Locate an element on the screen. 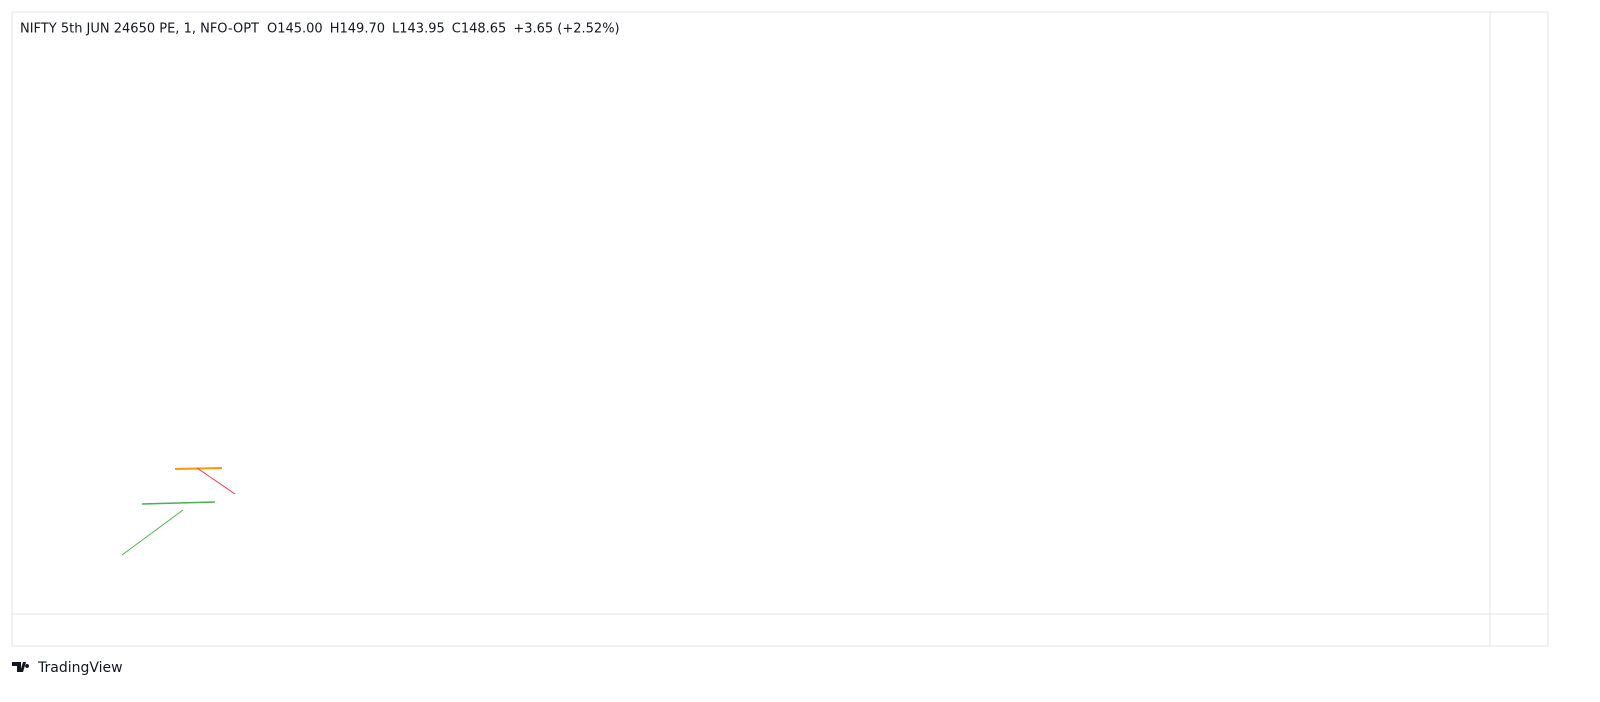 The image size is (1600, 702). ohlc-label: O is located at coordinates (272, 29).